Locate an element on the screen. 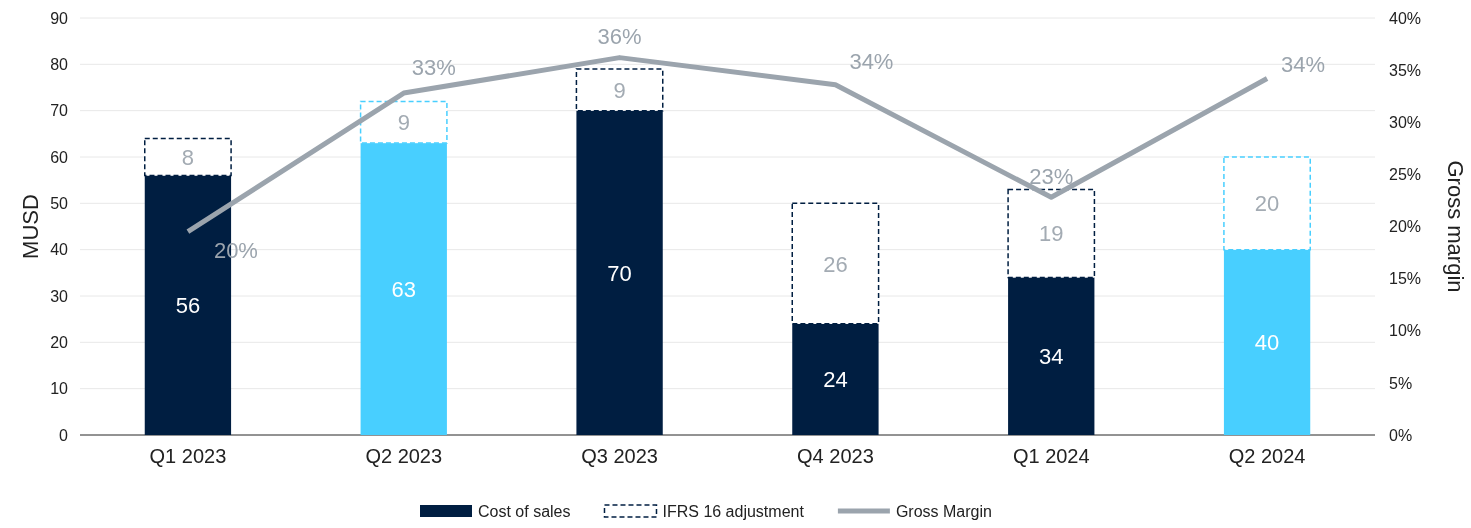  x-tick-label: Q2 2023 is located at coordinates (404, 456).